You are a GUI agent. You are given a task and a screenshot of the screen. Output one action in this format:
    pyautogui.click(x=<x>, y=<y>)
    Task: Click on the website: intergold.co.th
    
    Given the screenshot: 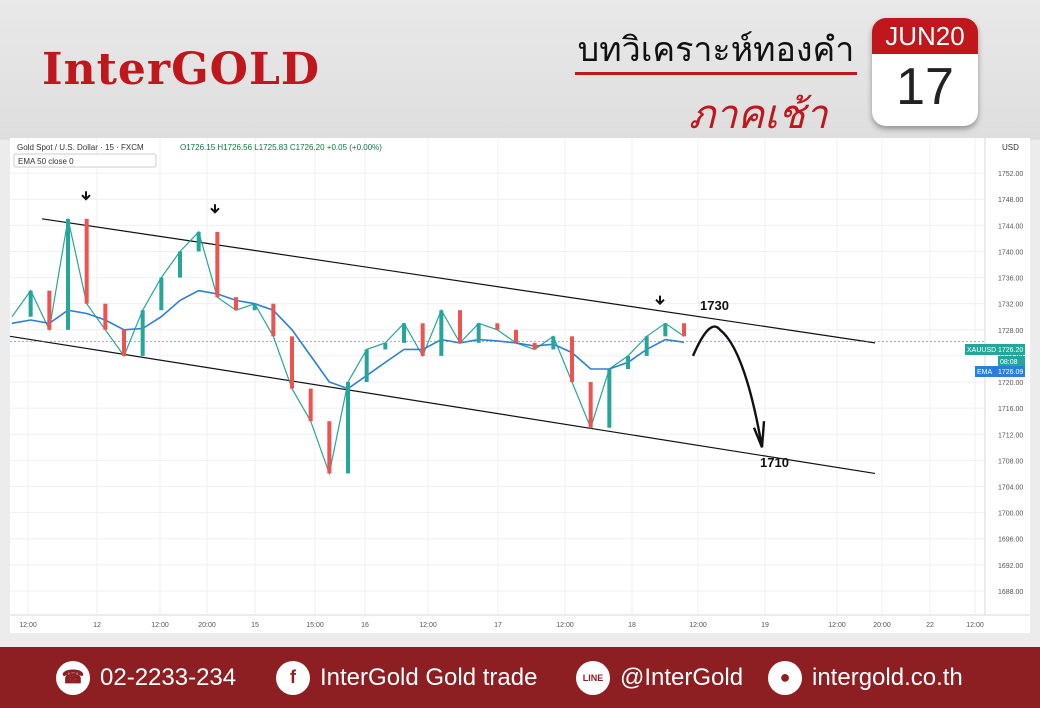 What is the action you would take?
    pyautogui.click(x=887, y=677)
    